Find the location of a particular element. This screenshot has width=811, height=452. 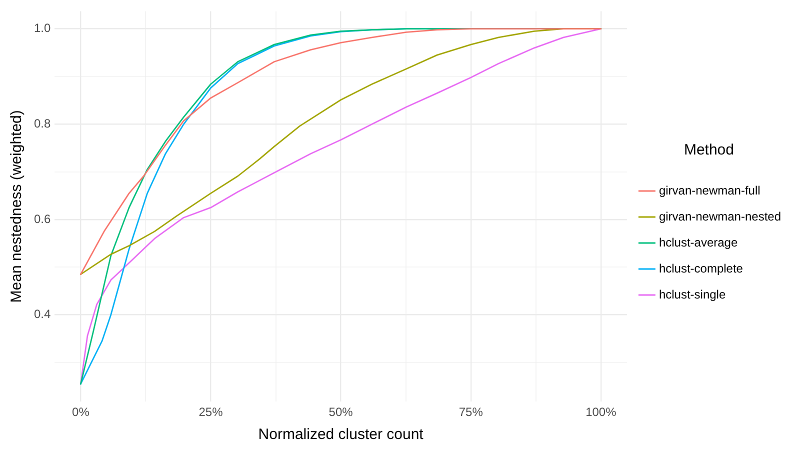

y-tick-label: 0.6 is located at coordinates (42, 219).